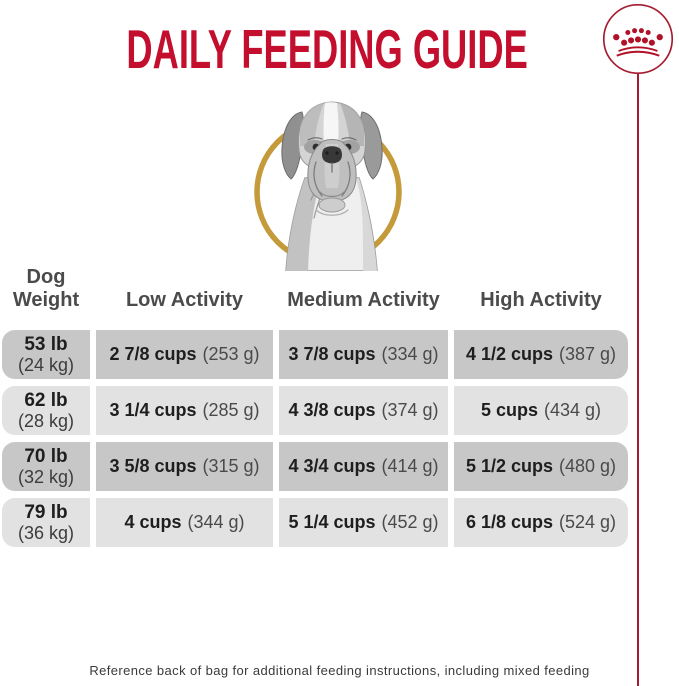  What do you see at coordinates (410, 522) in the screenshot?
I see `grams-value: (452 g)` at bounding box center [410, 522].